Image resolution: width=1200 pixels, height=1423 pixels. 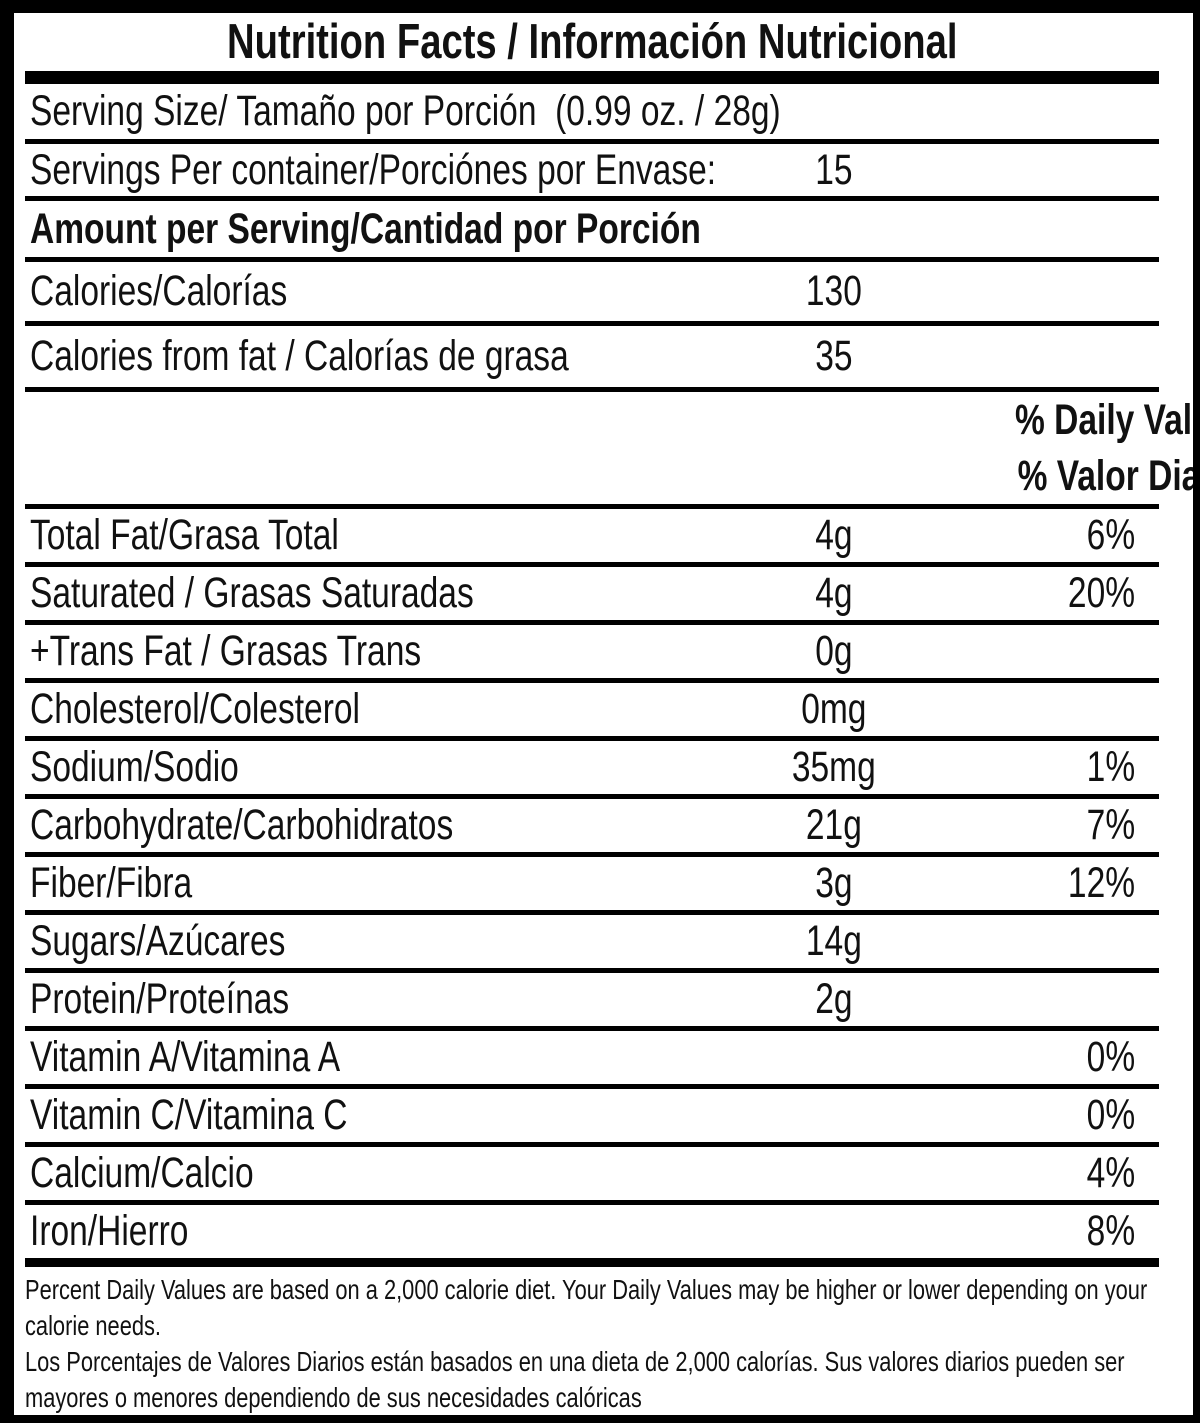 What do you see at coordinates (160, 999) in the screenshot?
I see `nutrient-label: Protein/Proteínas` at bounding box center [160, 999].